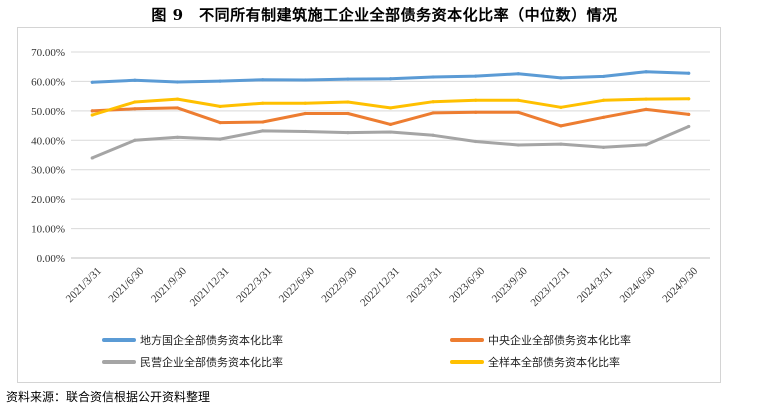 This screenshot has width=769, height=411. Describe the element at coordinates (51, 259) in the screenshot. I see `y-tick-label: 0.00%` at that location.